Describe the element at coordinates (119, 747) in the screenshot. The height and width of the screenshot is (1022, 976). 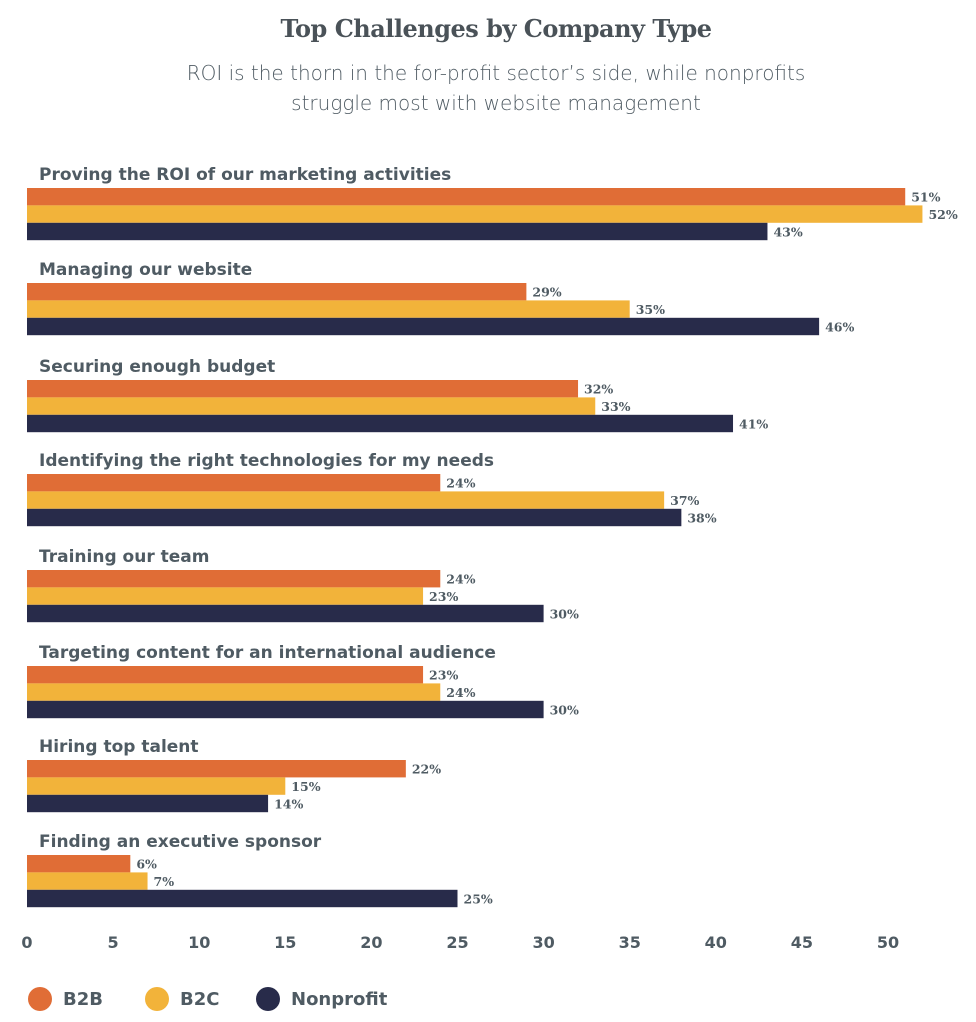
I see `category-label: Hiring top talent` at that location.